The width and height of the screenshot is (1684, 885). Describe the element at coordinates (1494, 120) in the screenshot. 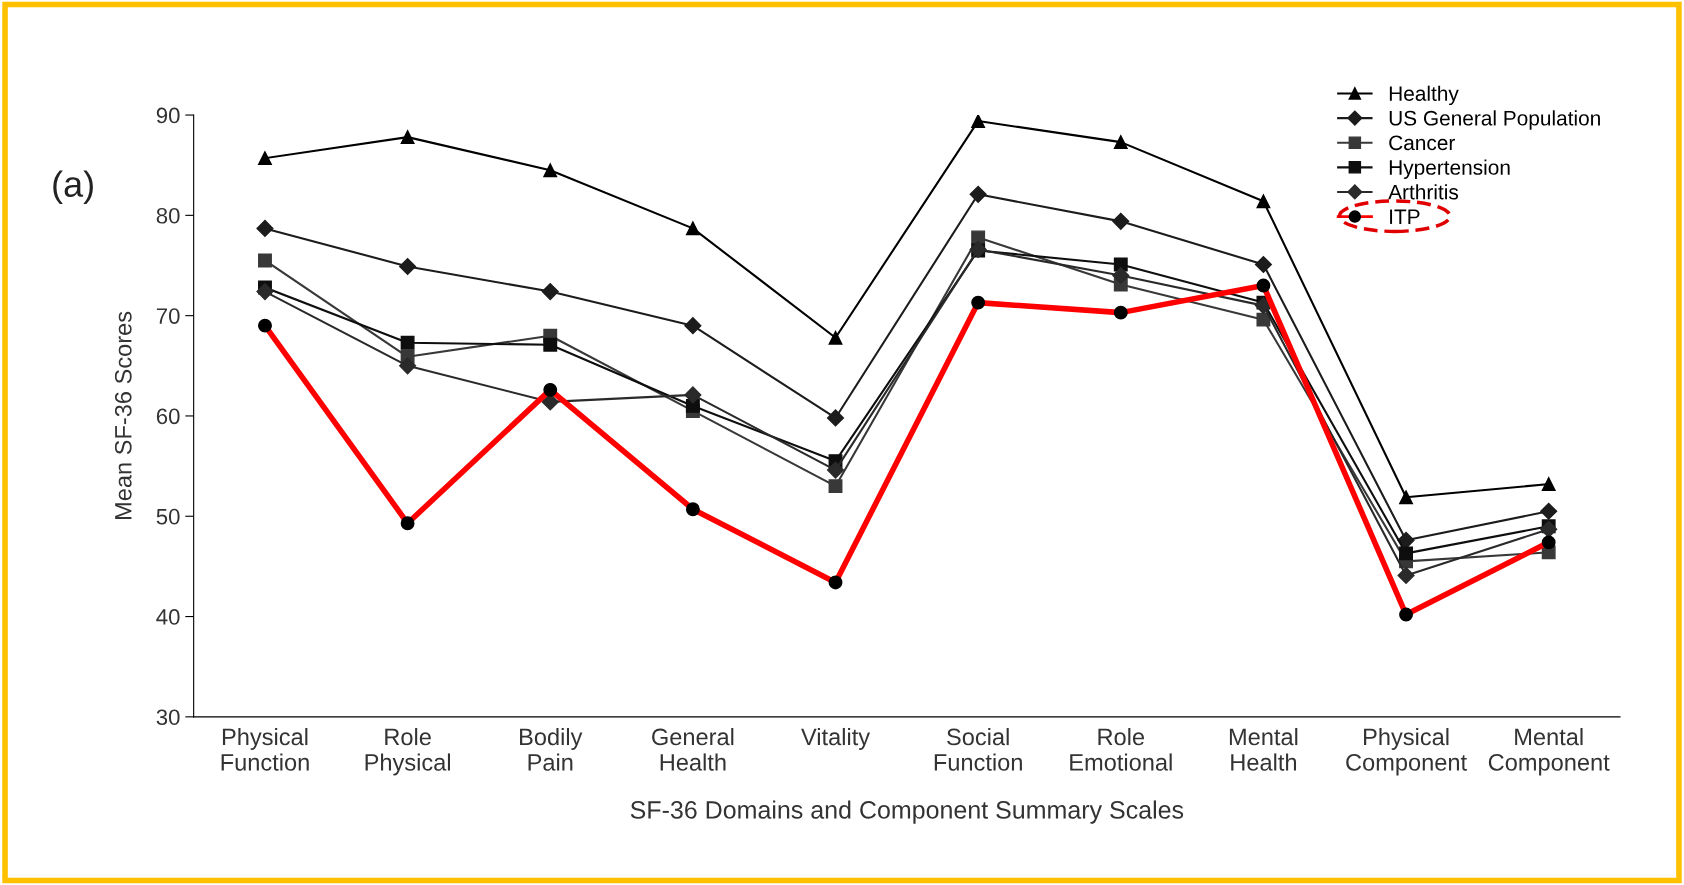

I see `legend-label: US General Population` at that location.